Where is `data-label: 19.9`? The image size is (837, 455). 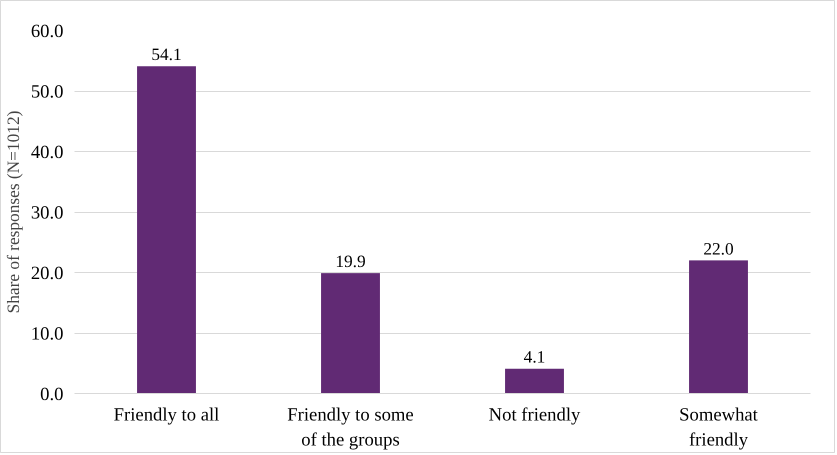
data-label: 19.9 is located at coordinates (350, 262).